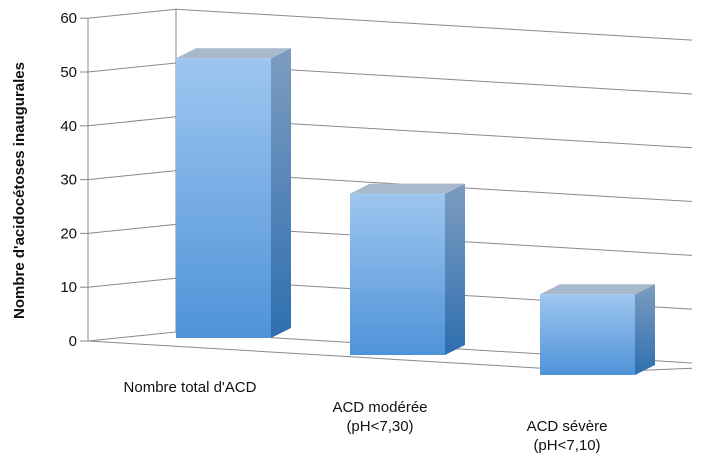 The height and width of the screenshot is (459, 703). I want to click on y-tick-label: 50, so click(68, 72).